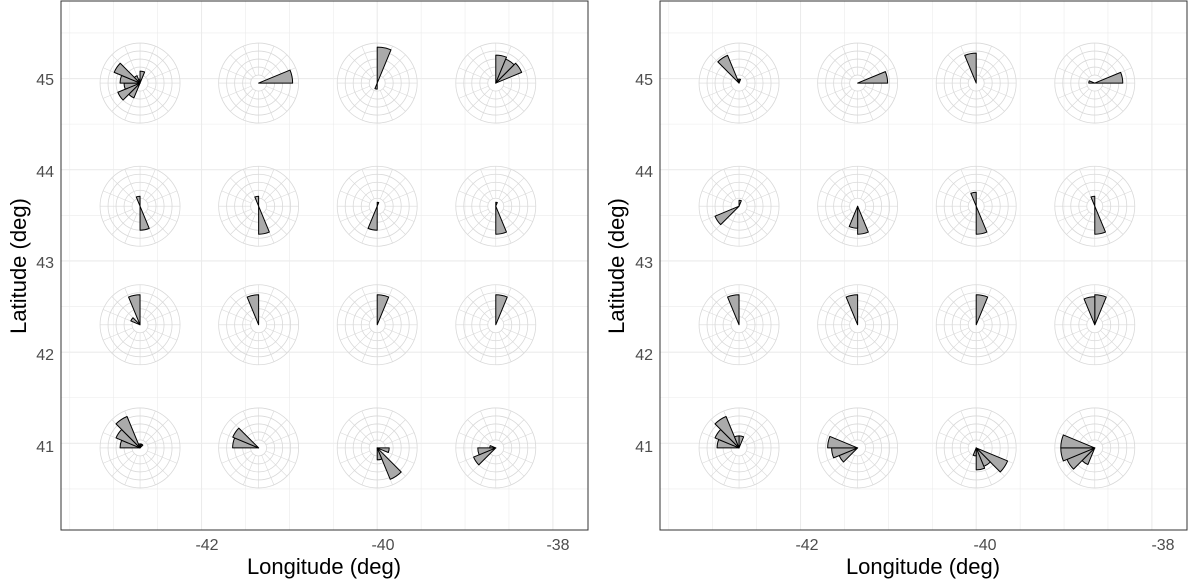 The image size is (1194, 581). Describe the element at coordinates (557, 545) in the screenshot. I see `left-x-tick-m38: -38` at that location.